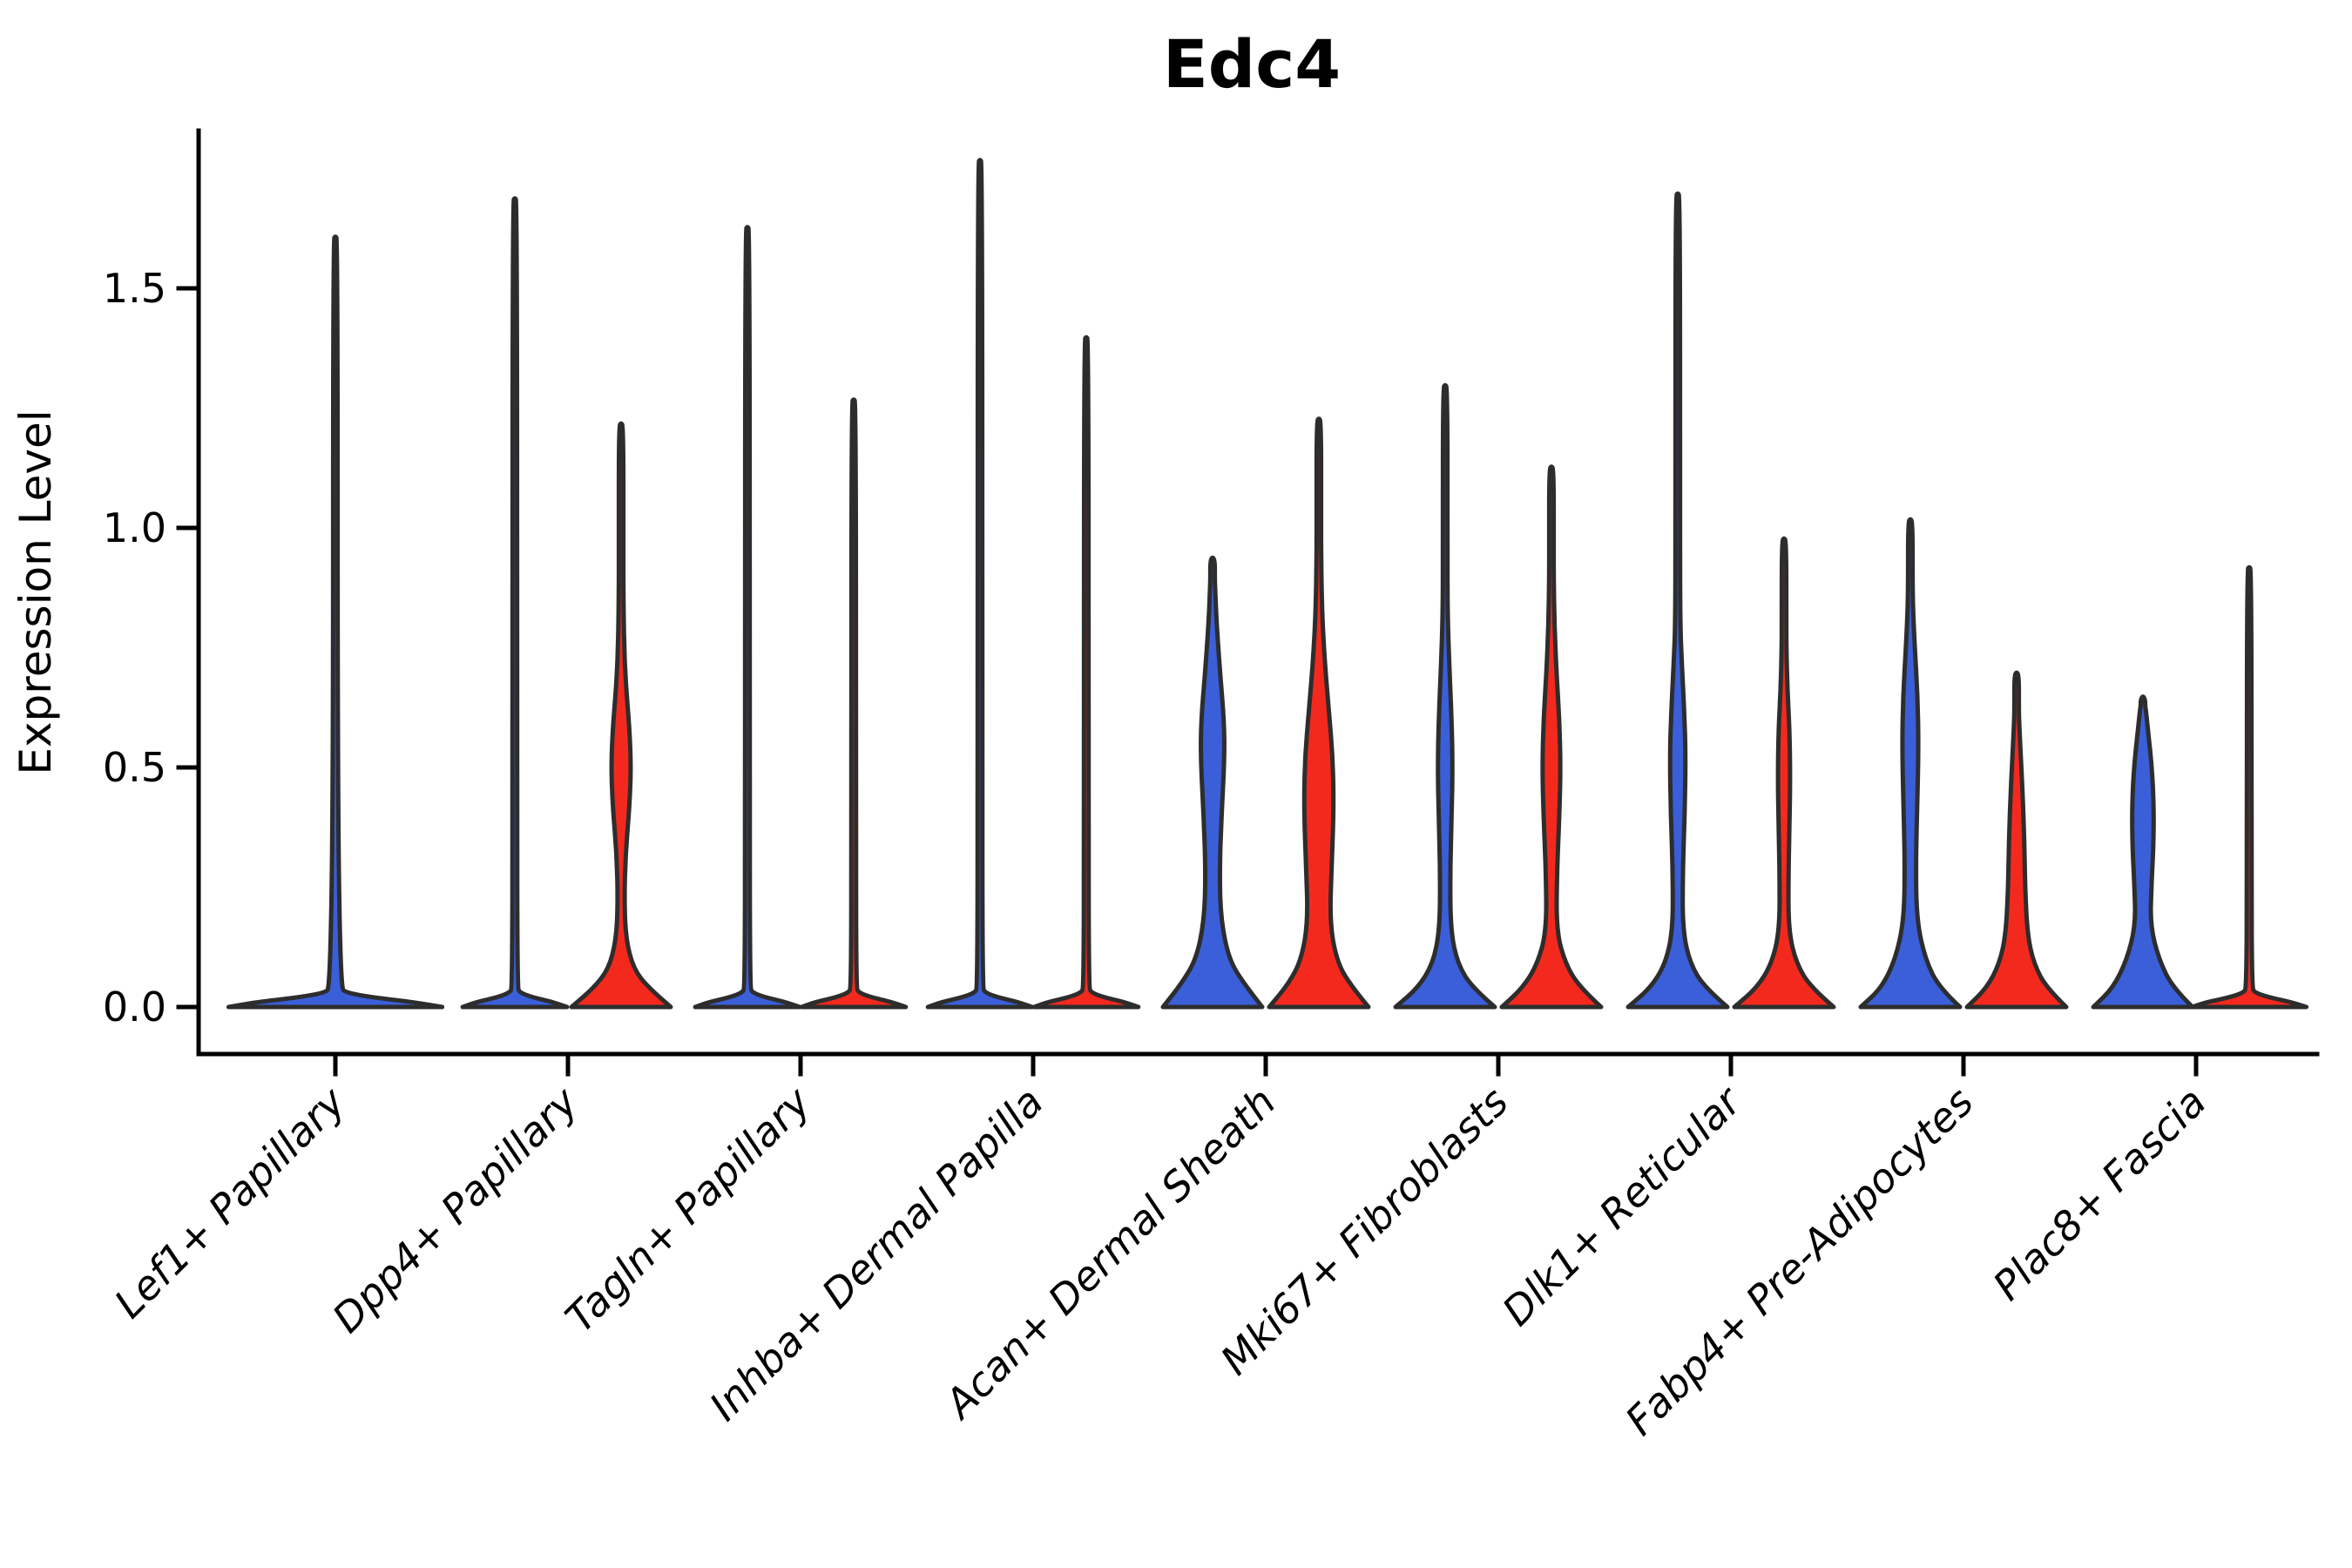 Image resolution: width=2352 pixels, height=1568 pixels. I want to click on violin-tagln-papillary-left-blue, so click(747, 618).